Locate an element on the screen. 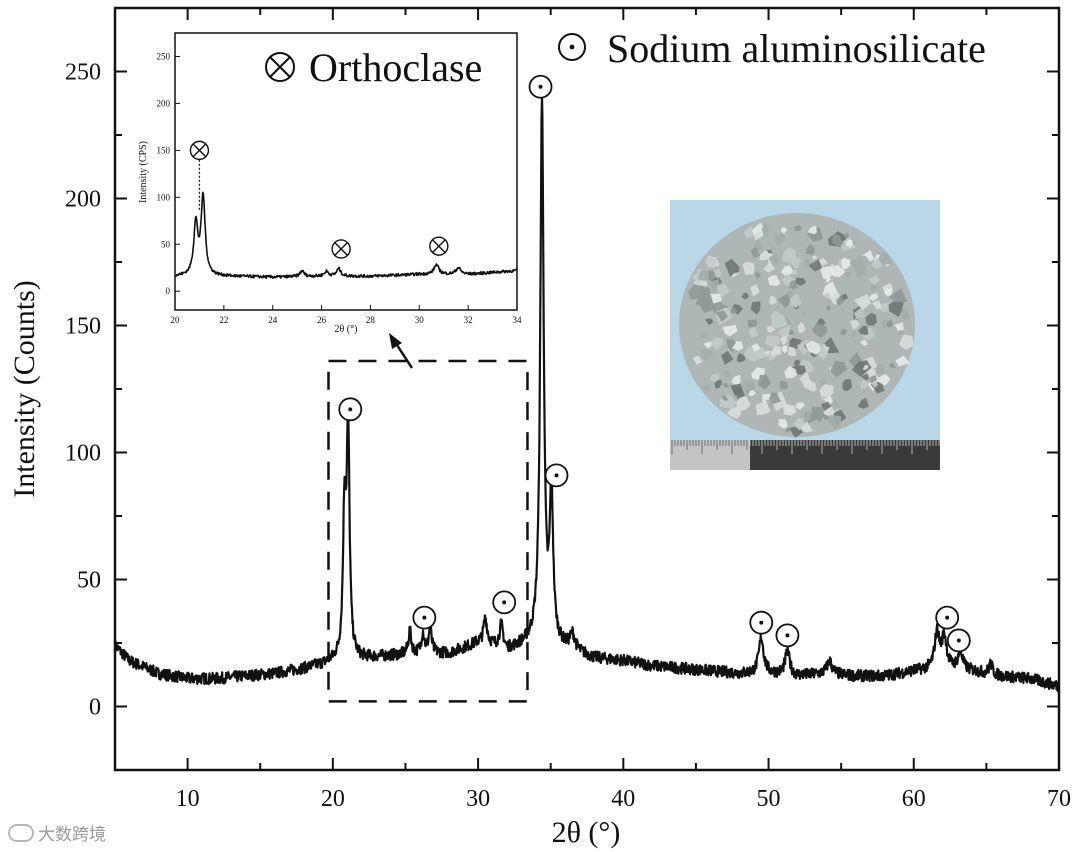 Image resolution: width=1080 pixels, height=852 pixels. inset-pointer-arrow is located at coordinates (401, 351).